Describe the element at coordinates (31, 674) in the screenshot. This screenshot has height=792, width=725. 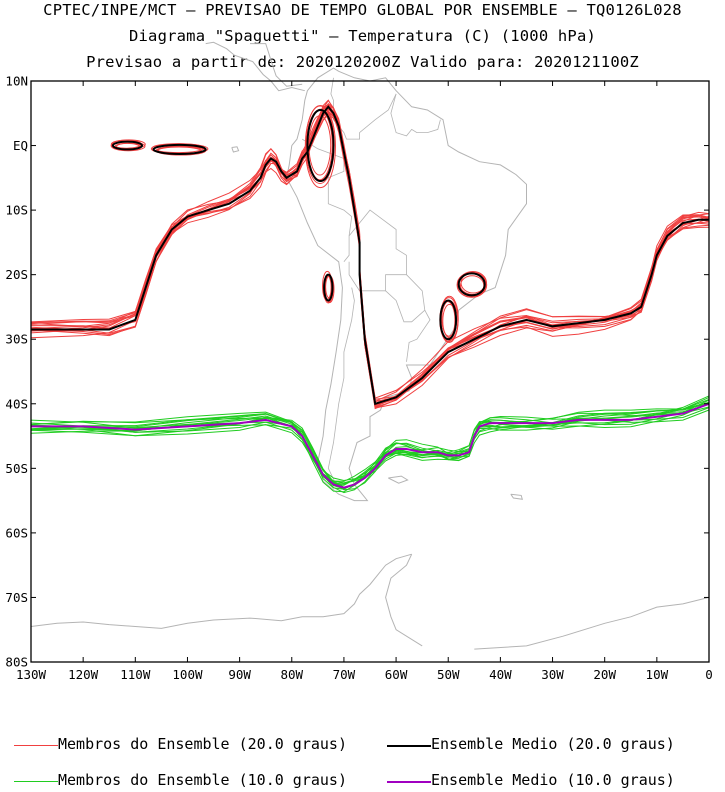
I see `x-tick-label: 130W` at that location.